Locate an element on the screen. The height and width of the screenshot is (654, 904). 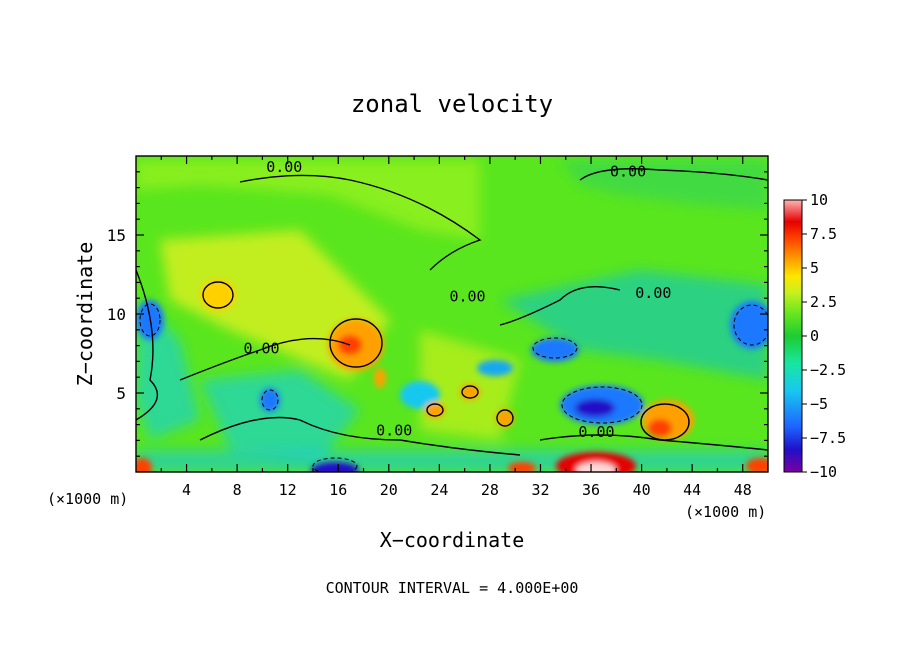
x-tick-label: 24 is located at coordinates (439, 490).